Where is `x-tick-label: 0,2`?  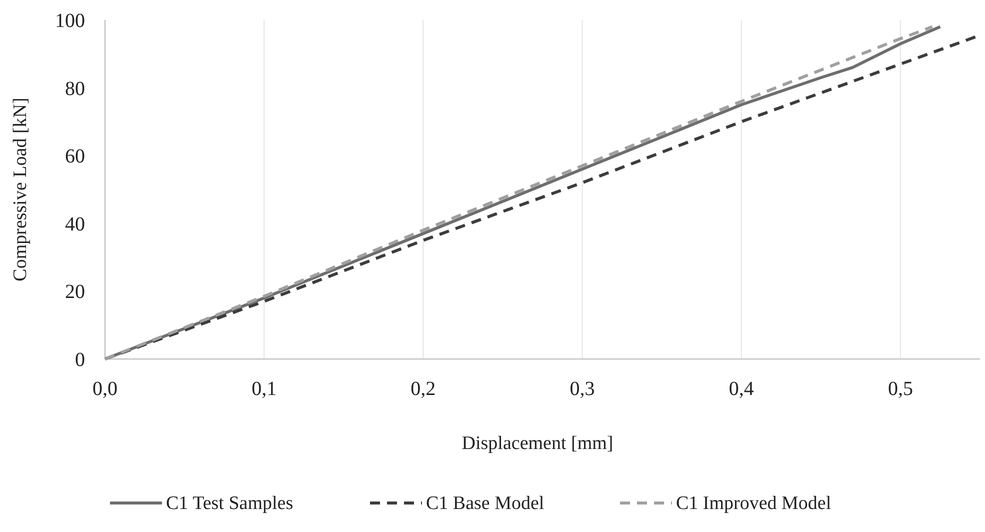
x-tick-label: 0,2 is located at coordinates (423, 389).